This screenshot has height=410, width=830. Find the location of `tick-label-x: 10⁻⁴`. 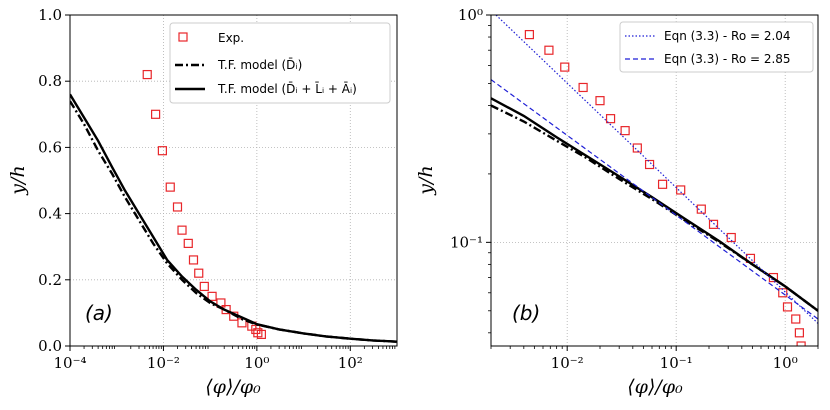

tick-label-x: 10⁻⁴ is located at coordinates (69, 363).